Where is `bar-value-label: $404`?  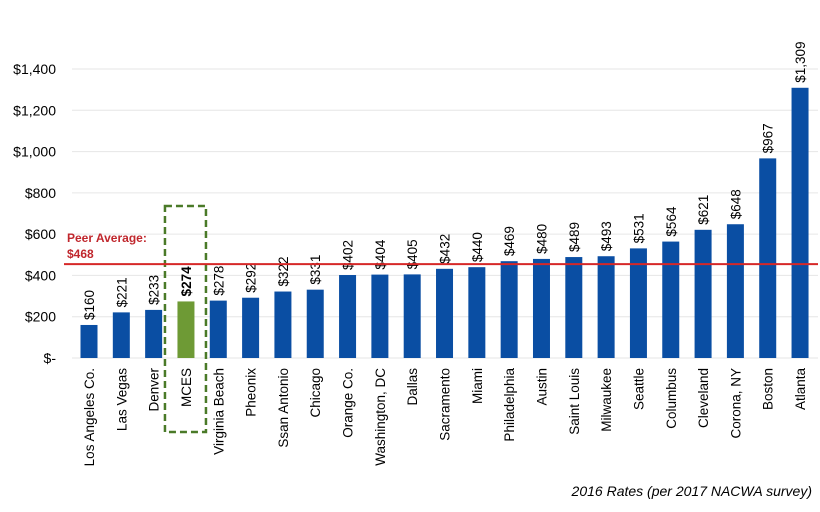 bar-value-label: $404 is located at coordinates (380, 254).